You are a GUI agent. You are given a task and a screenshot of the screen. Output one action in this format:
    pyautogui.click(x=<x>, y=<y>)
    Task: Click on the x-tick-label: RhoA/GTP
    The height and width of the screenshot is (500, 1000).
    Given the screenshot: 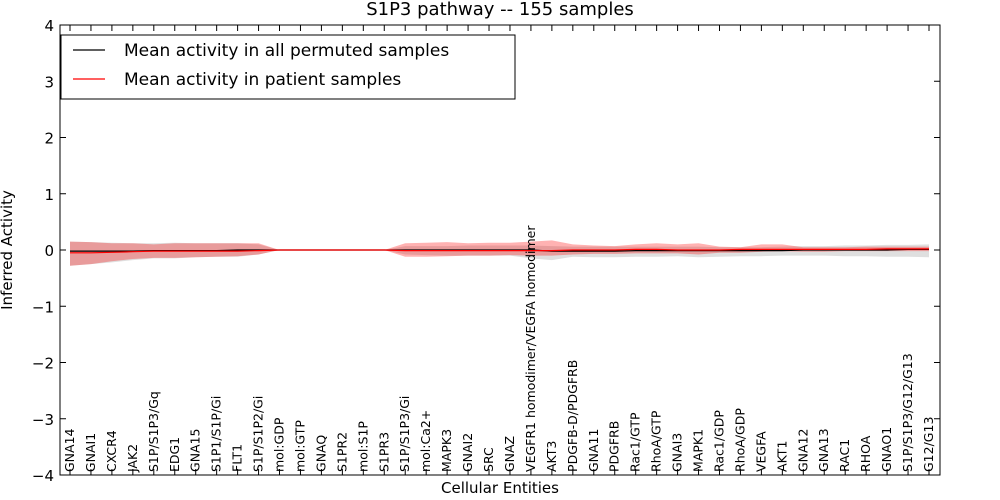 What is the action you would take?
    pyautogui.click(x=656, y=441)
    